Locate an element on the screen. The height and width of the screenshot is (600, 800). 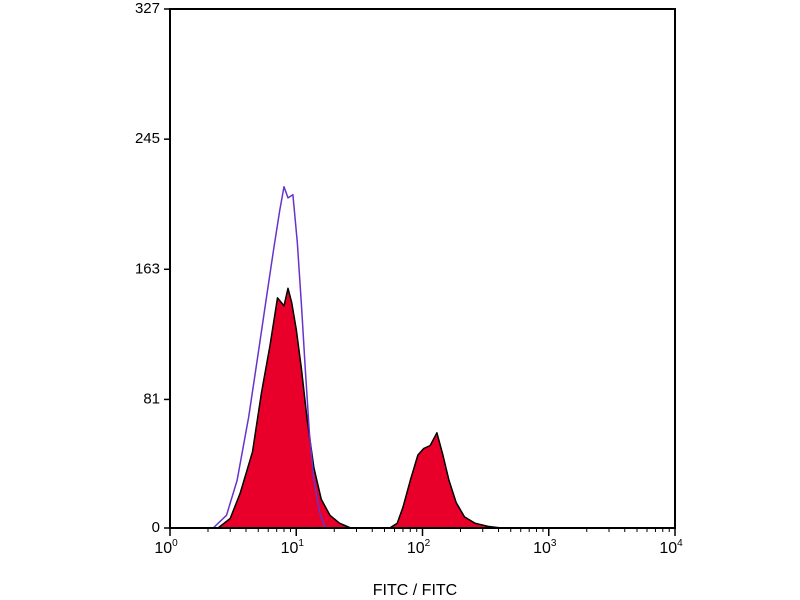
y-axis: 0 81 163 245 327 is located at coordinates (152, 268).